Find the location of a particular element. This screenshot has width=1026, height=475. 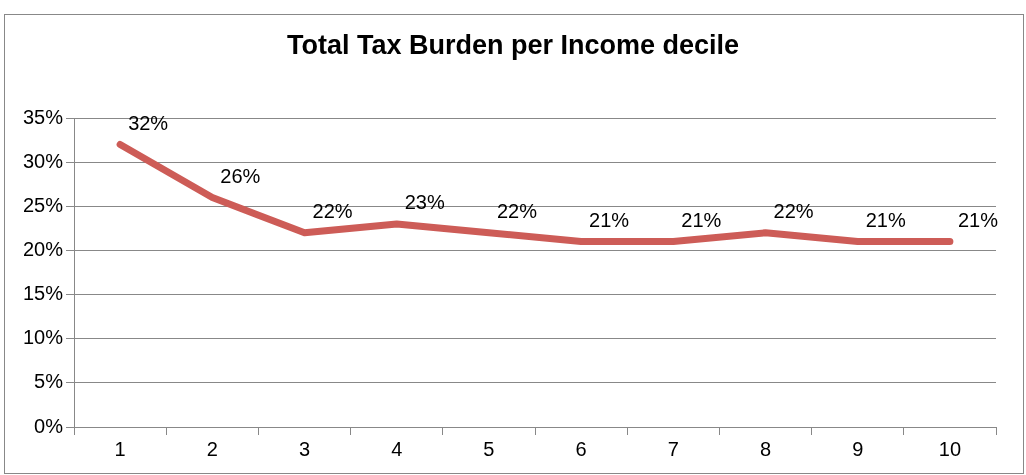

x-tick-label: 9 is located at coordinates (858, 448).